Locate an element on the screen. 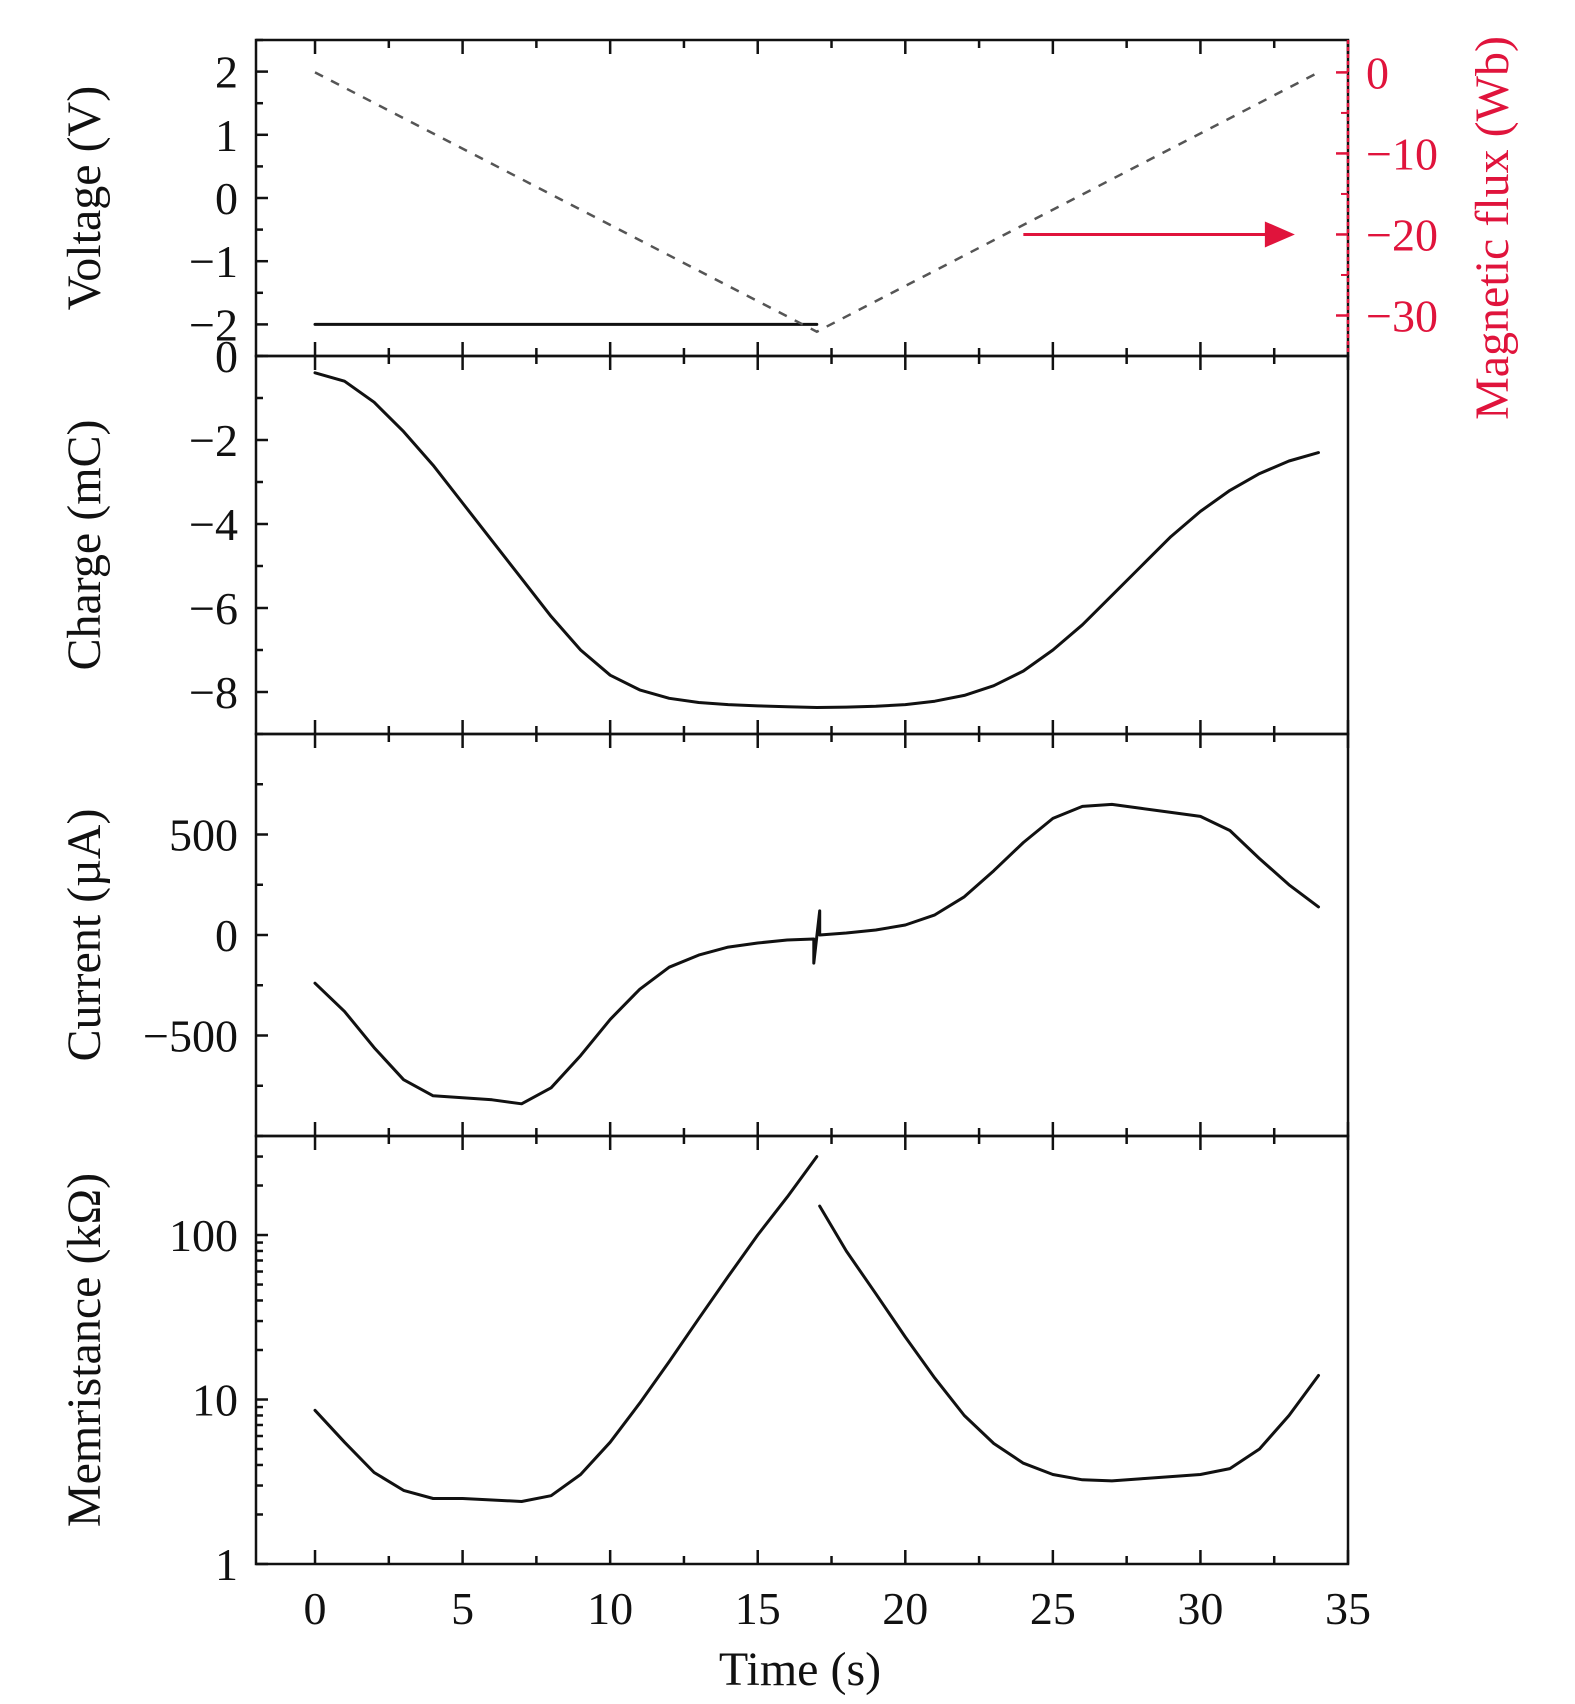 This screenshot has width=1575, height=1704. flux-tick-label: 0 is located at coordinates (1377, 72).